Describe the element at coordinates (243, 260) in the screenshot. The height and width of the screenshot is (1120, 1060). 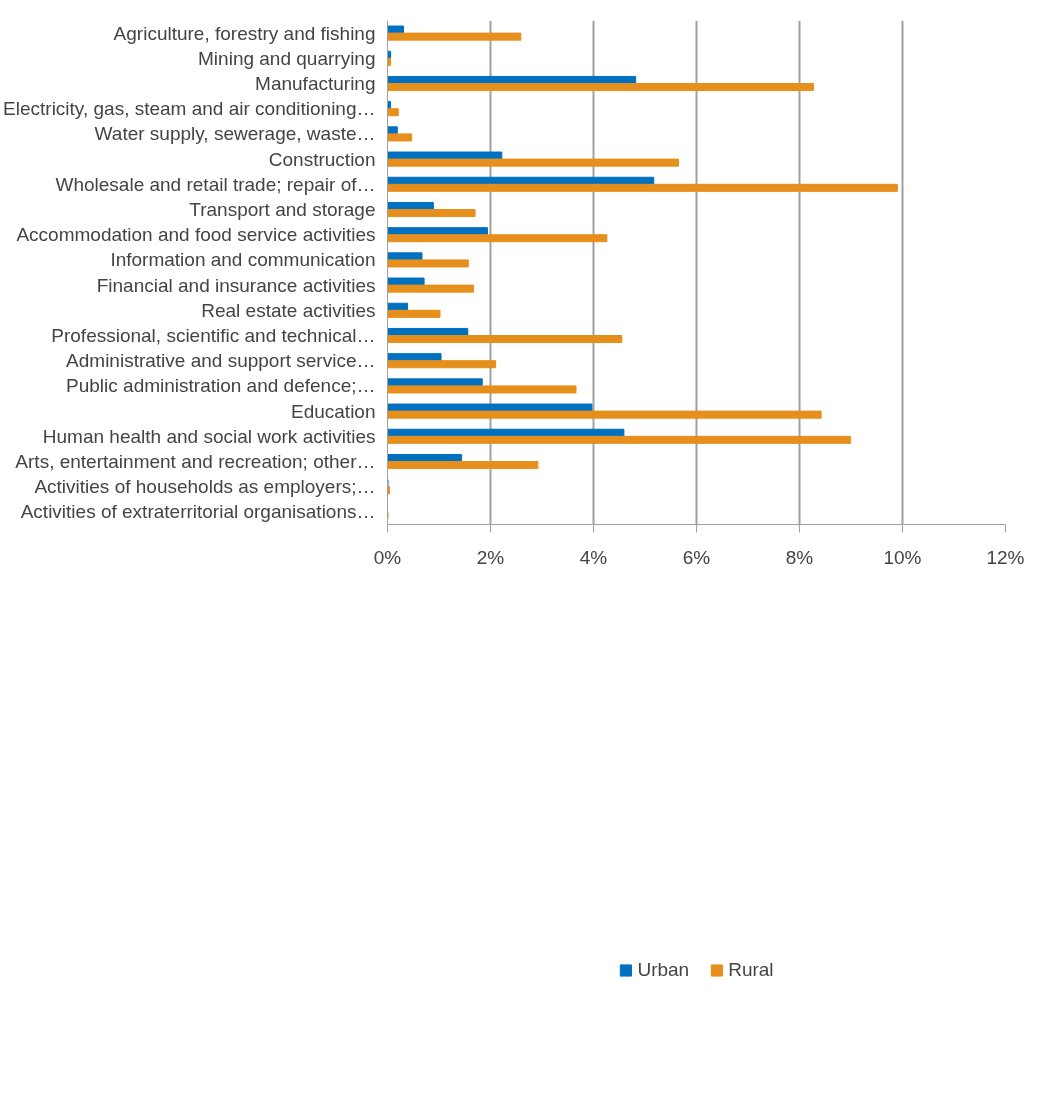
I see `y-tick-label: Information and communication` at that location.